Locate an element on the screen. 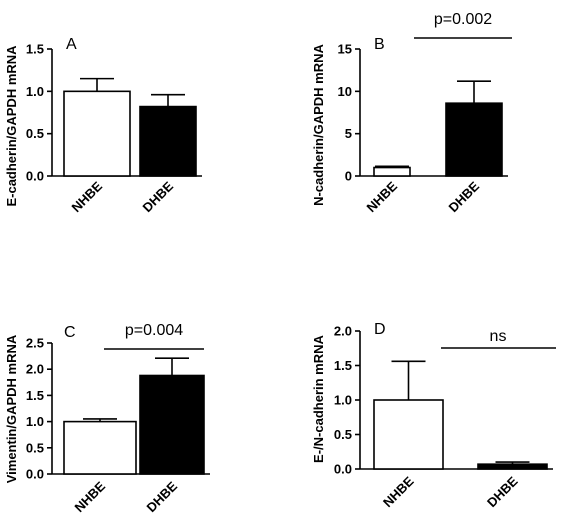 The image size is (567, 529). y-tick-label: 10 is located at coordinates (345, 91).